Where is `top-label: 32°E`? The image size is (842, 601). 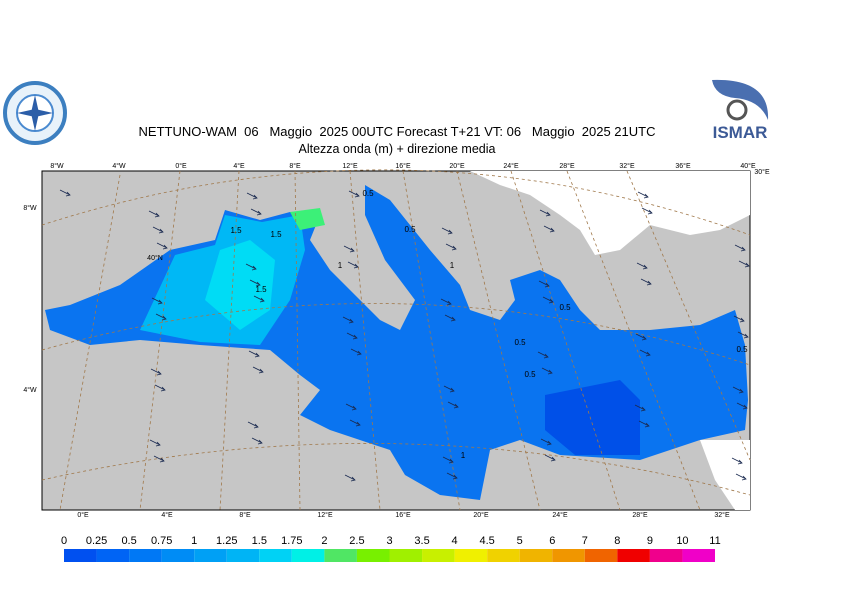
top-label: 32°E is located at coordinates (627, 166).